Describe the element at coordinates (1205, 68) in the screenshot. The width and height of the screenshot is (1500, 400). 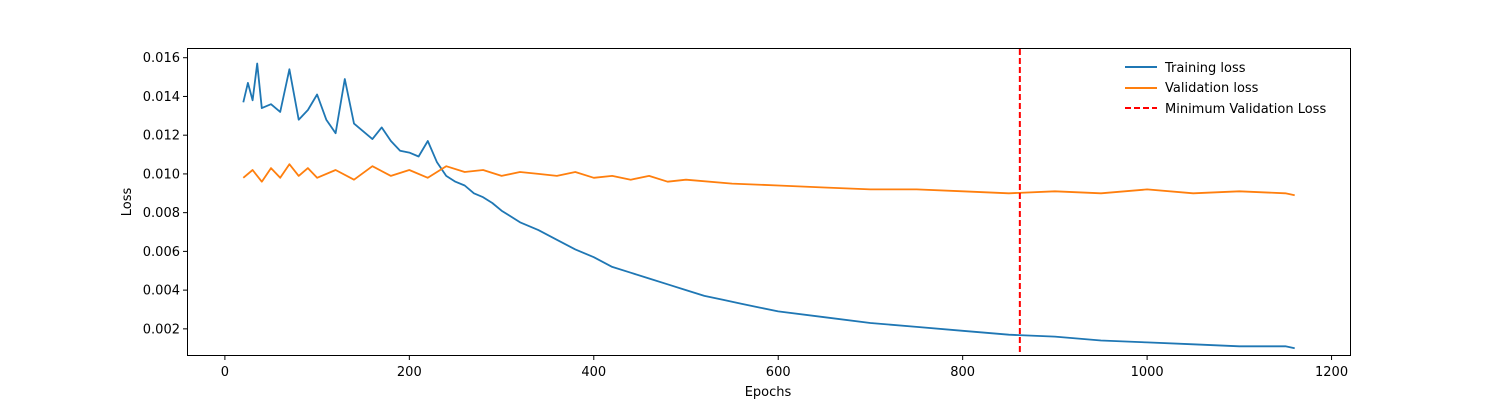
I see `legend-label-training-loss: Training loss` at that location.